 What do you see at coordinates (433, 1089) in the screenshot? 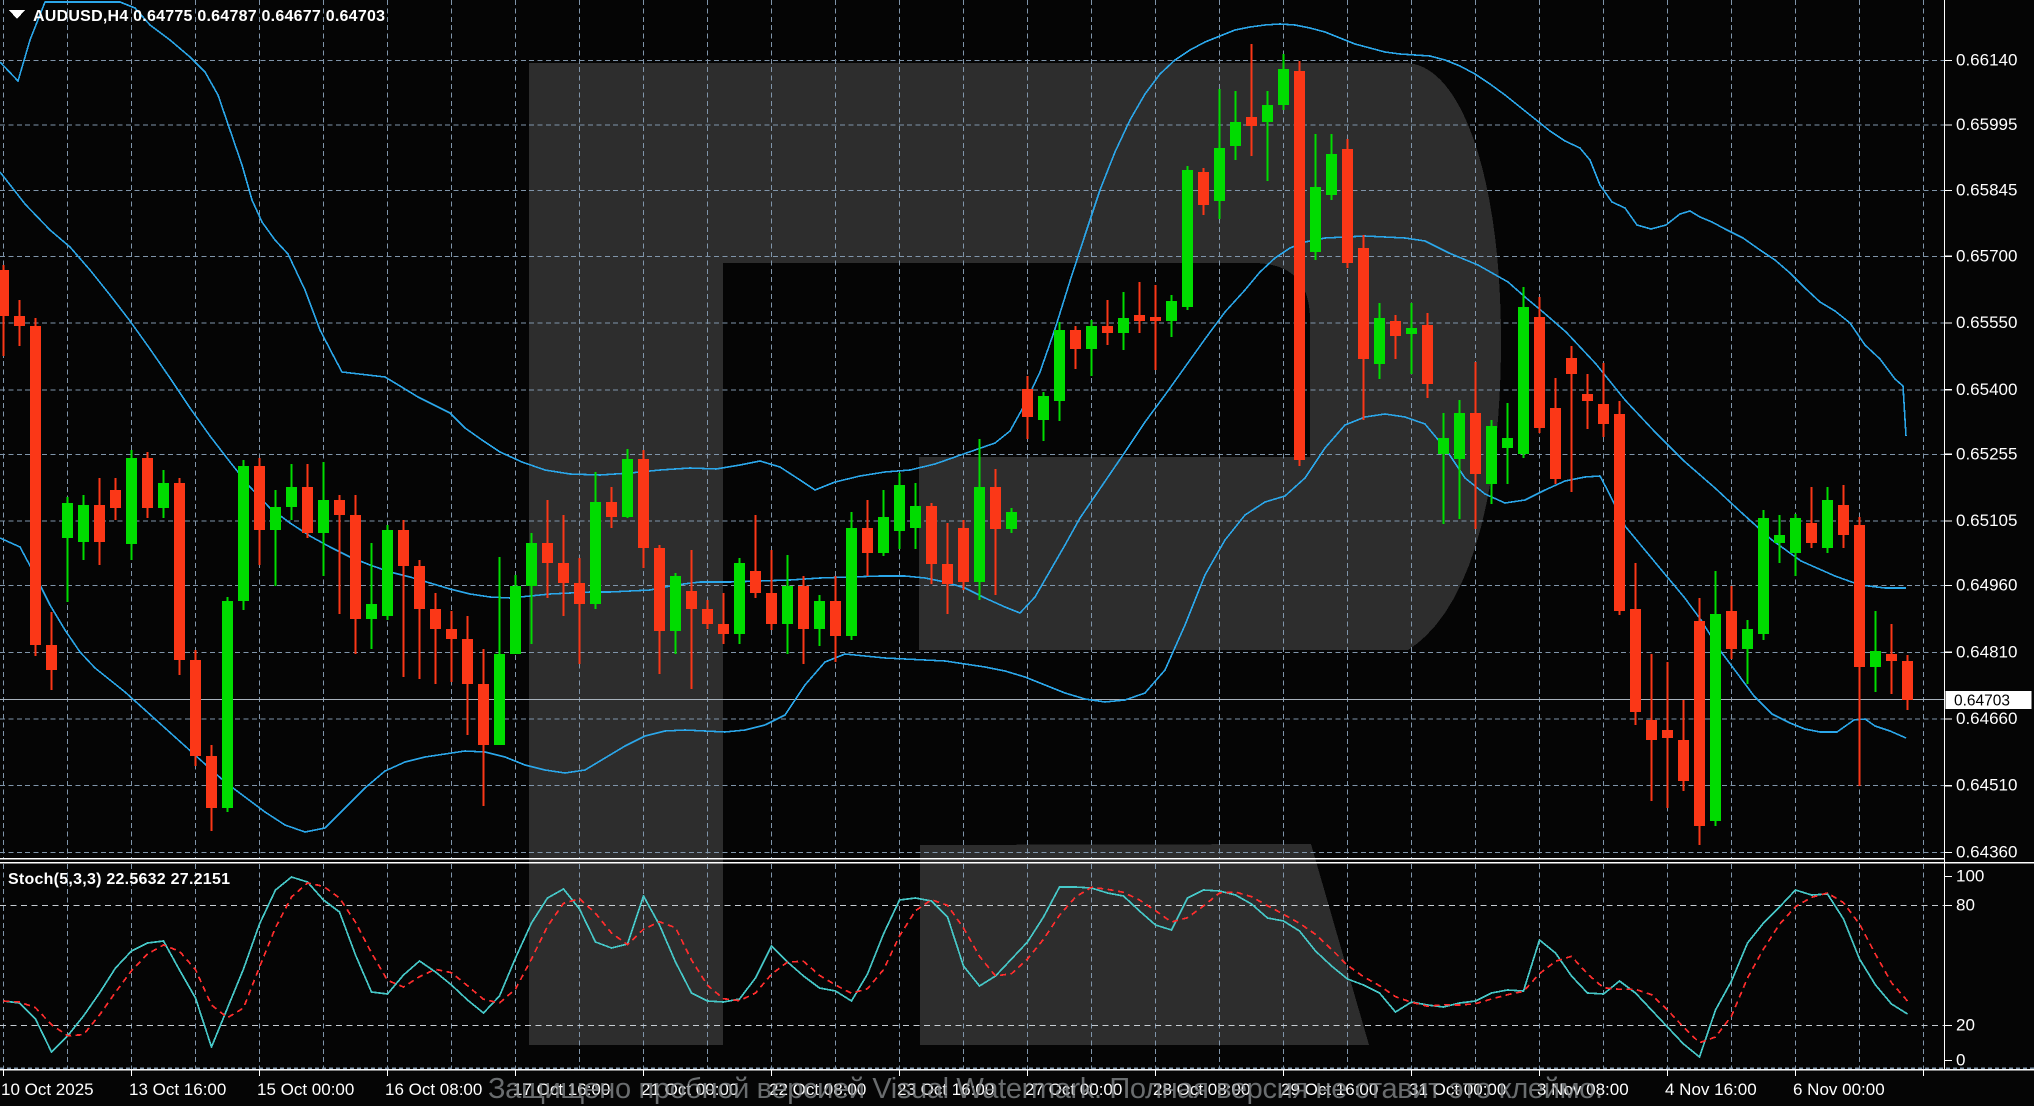
I see `svg-text: 16 Oct 08:00` at bounding box center [433, 1089].